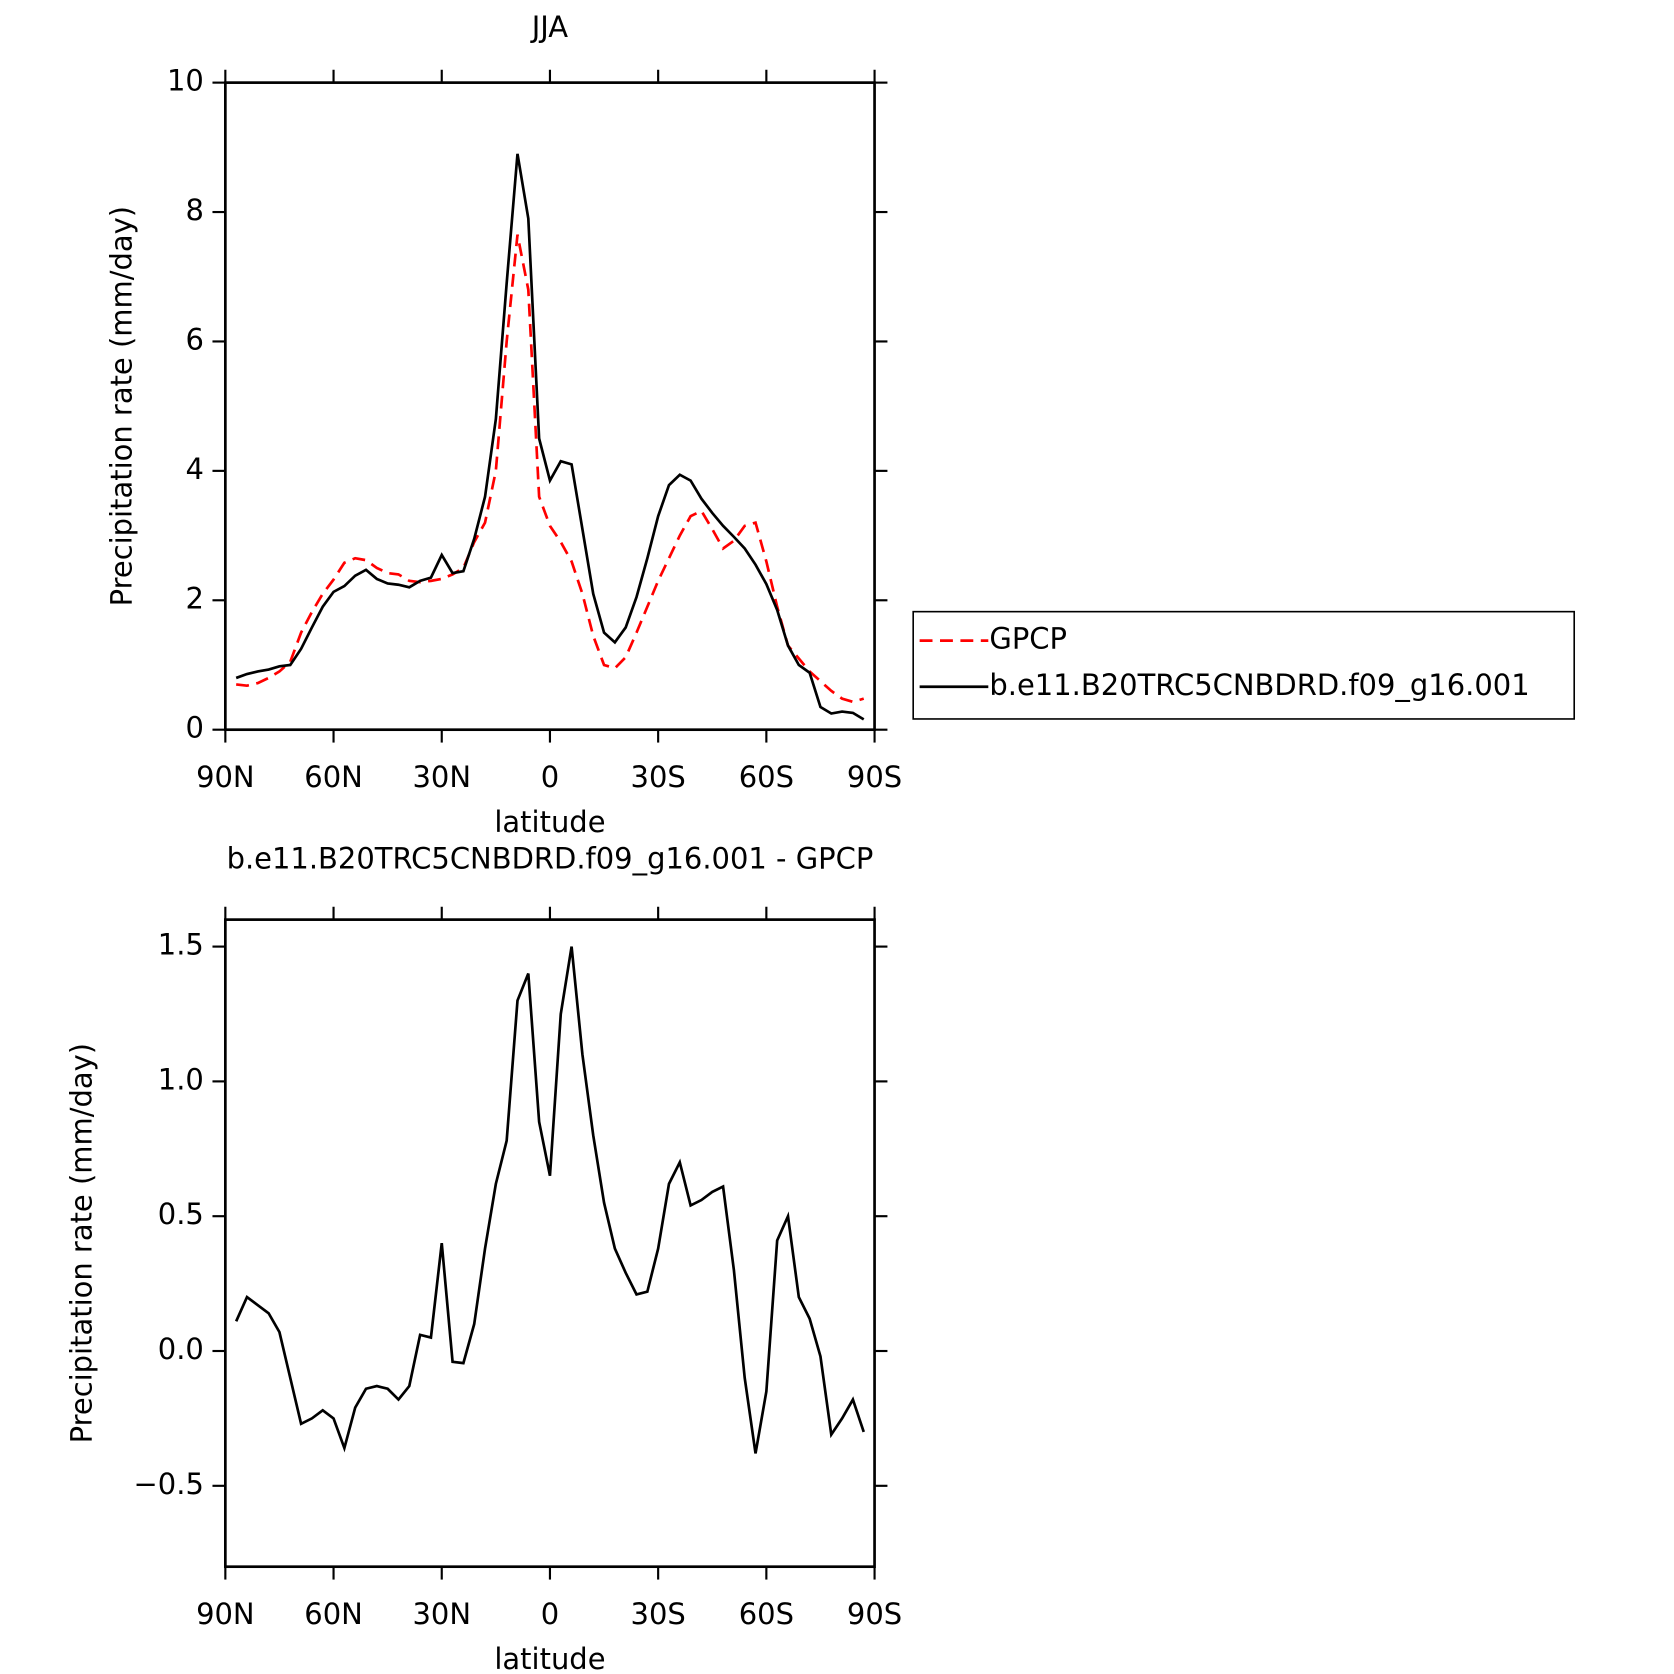 Image resolution: width=1674 pixels, height=1674 pixels. Describe the element at coordinates (181, 945) in the screenshot. I see `y-tick-label: 1.5` at that location.